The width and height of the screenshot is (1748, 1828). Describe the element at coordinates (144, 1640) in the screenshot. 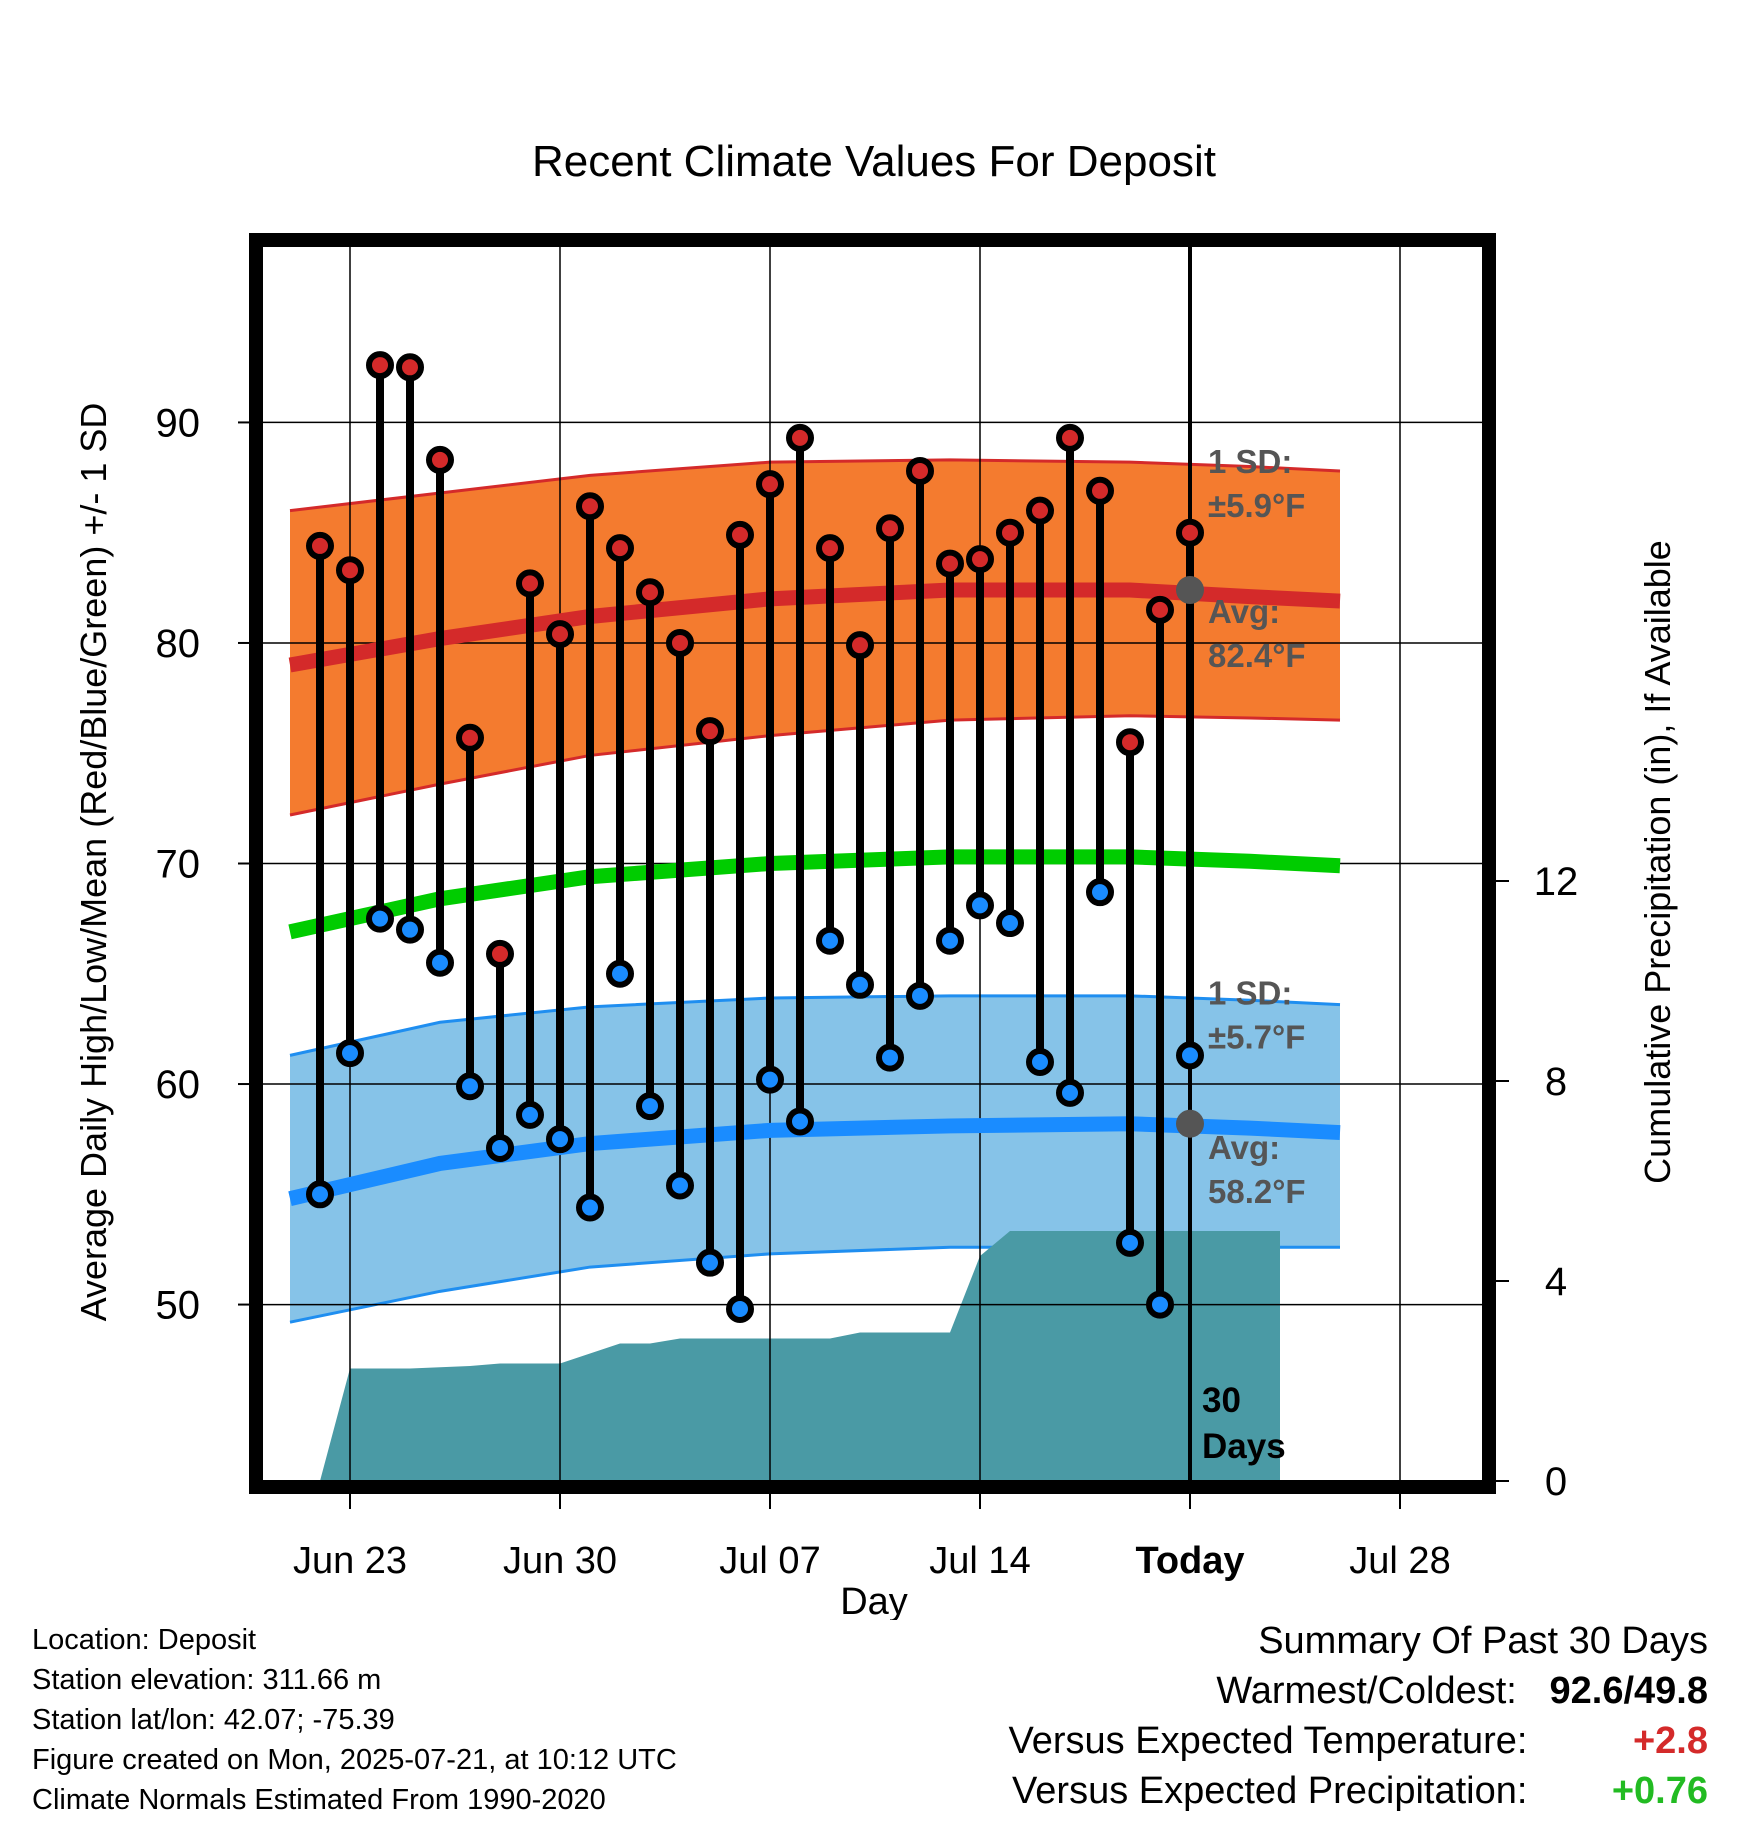

I see `location-text: Location: Deposit` at that location.